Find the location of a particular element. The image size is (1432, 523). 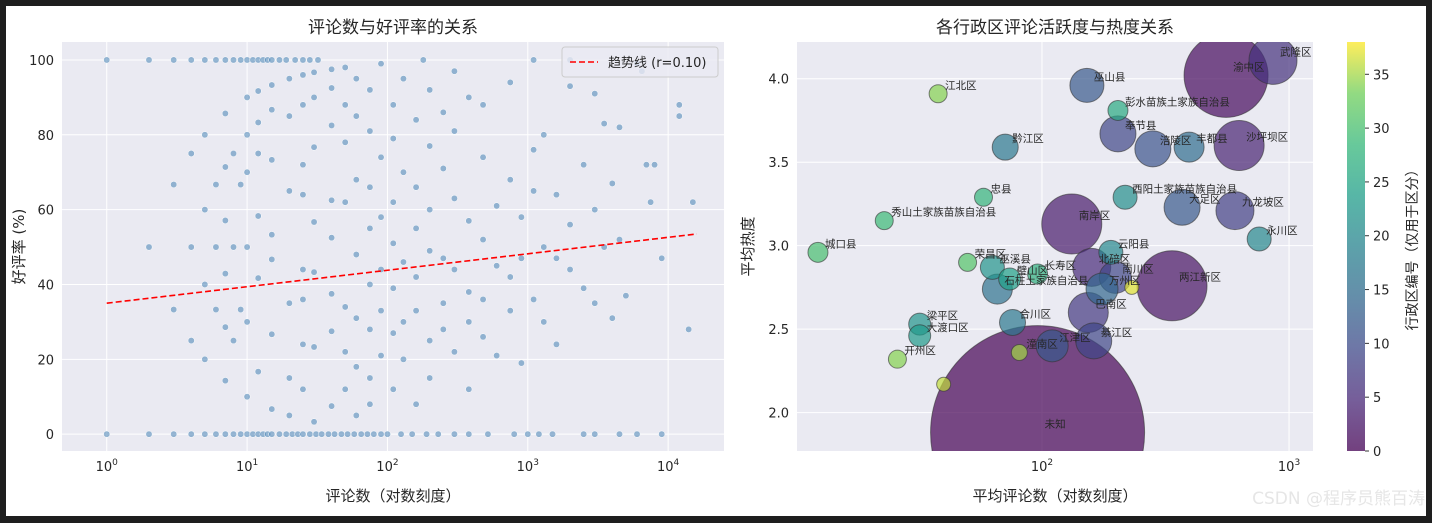

bubble-label: 南川区 is located at coordinates (1138, 268).